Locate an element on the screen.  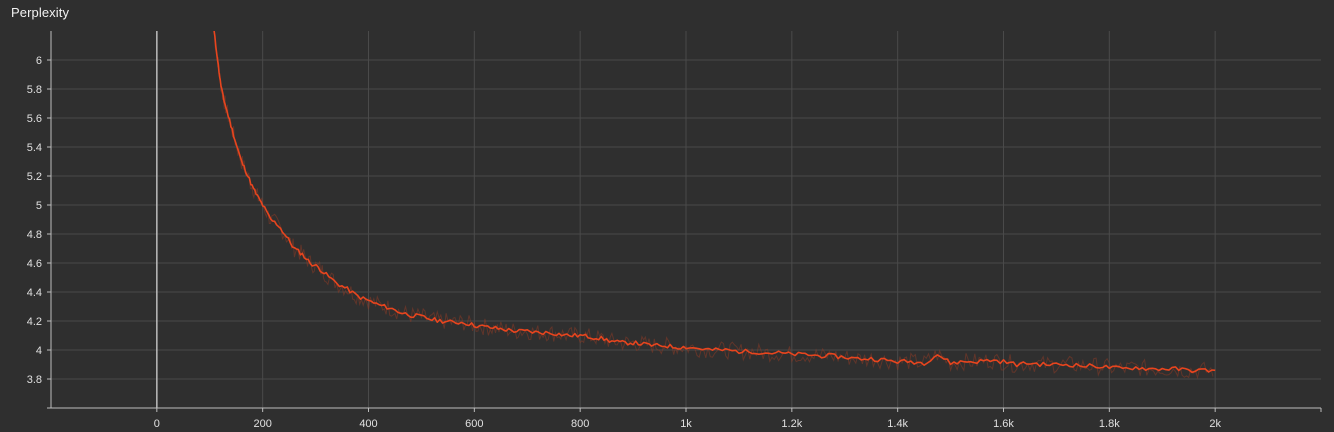
y-tick-label: 6 is located at coordinates (39, 61).